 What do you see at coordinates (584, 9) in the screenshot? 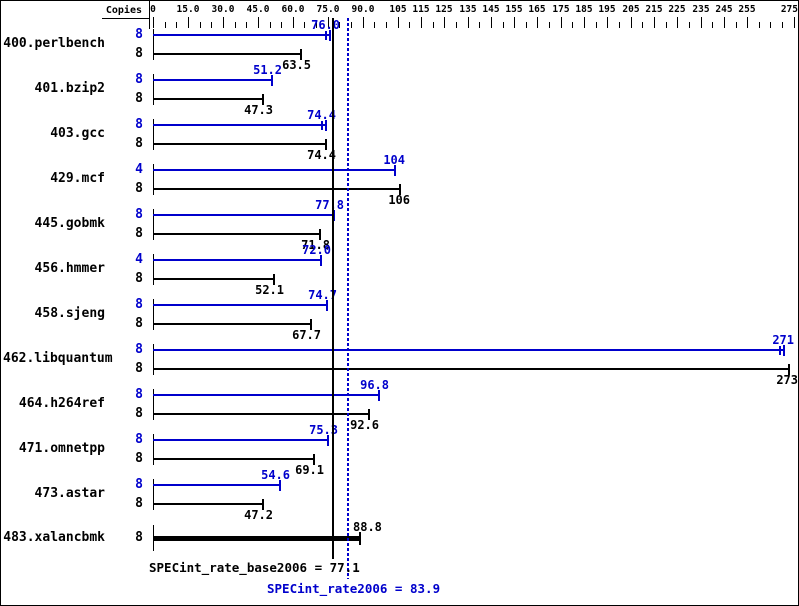
I see `axis-tick-label: 185` at bounding box center [584, 9].